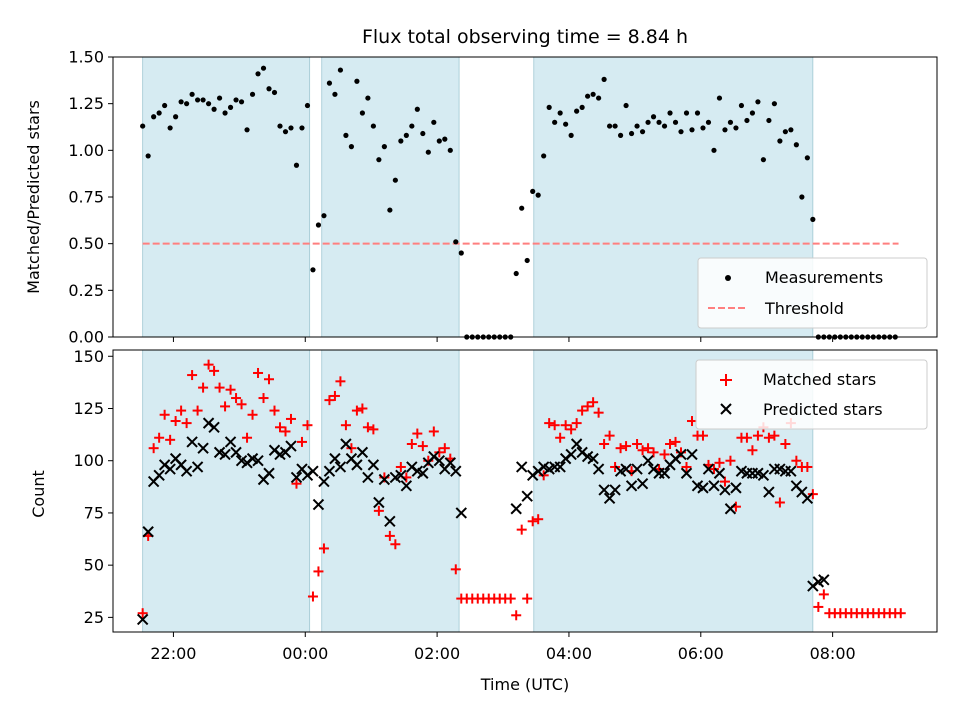 The image size is (960, 720). Describe the element at coordinates (86, 57) in the screenshot. I see `y-tick-label: 1.50` at that location.